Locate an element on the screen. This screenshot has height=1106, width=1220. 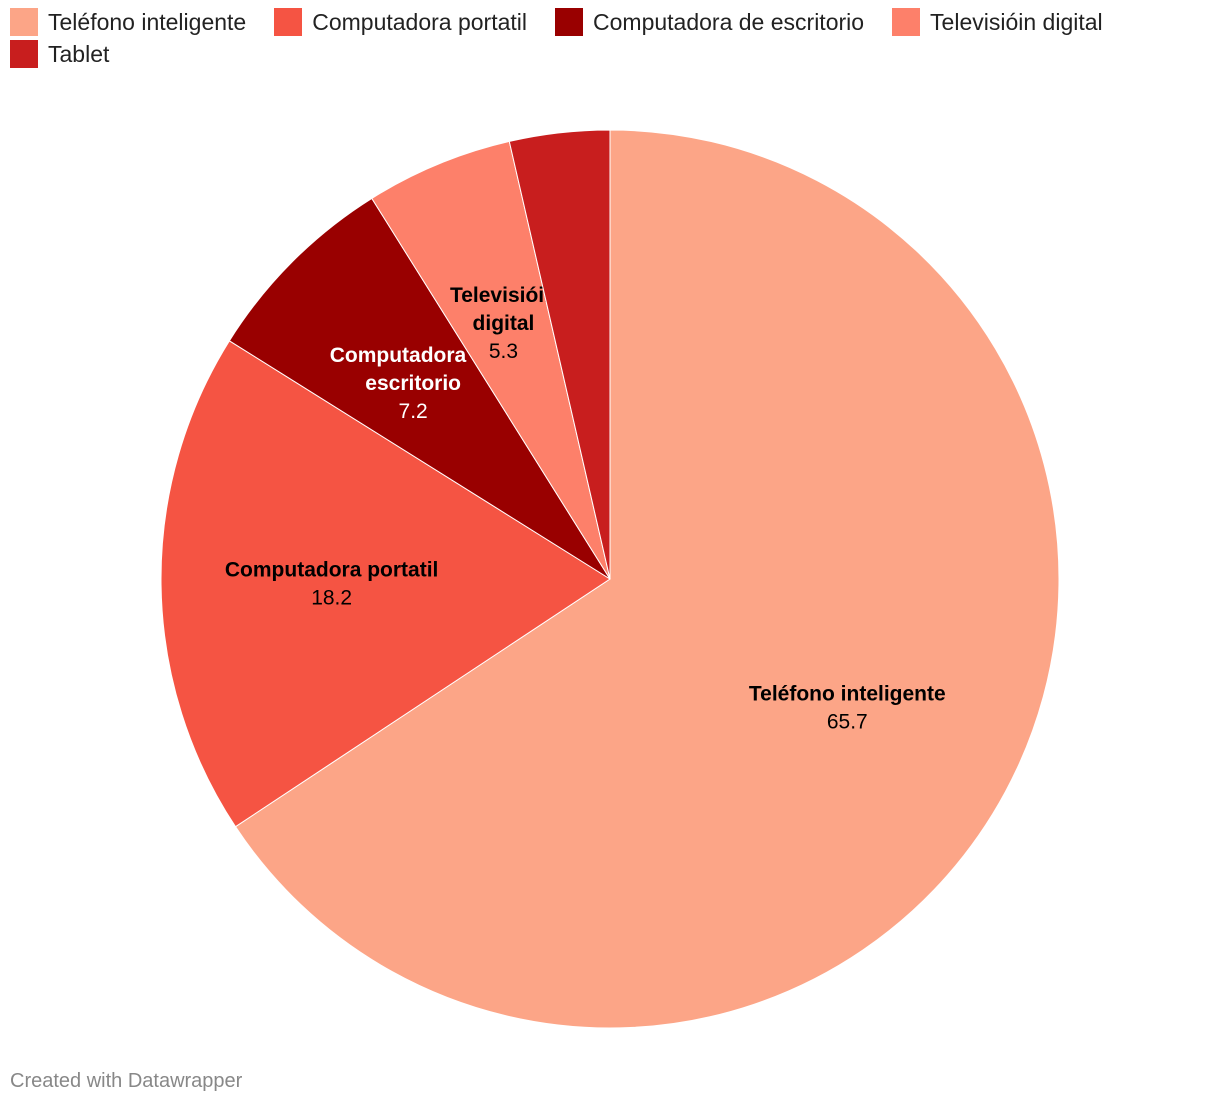
legend-label: Tablet is located at coordinates (79, 53).